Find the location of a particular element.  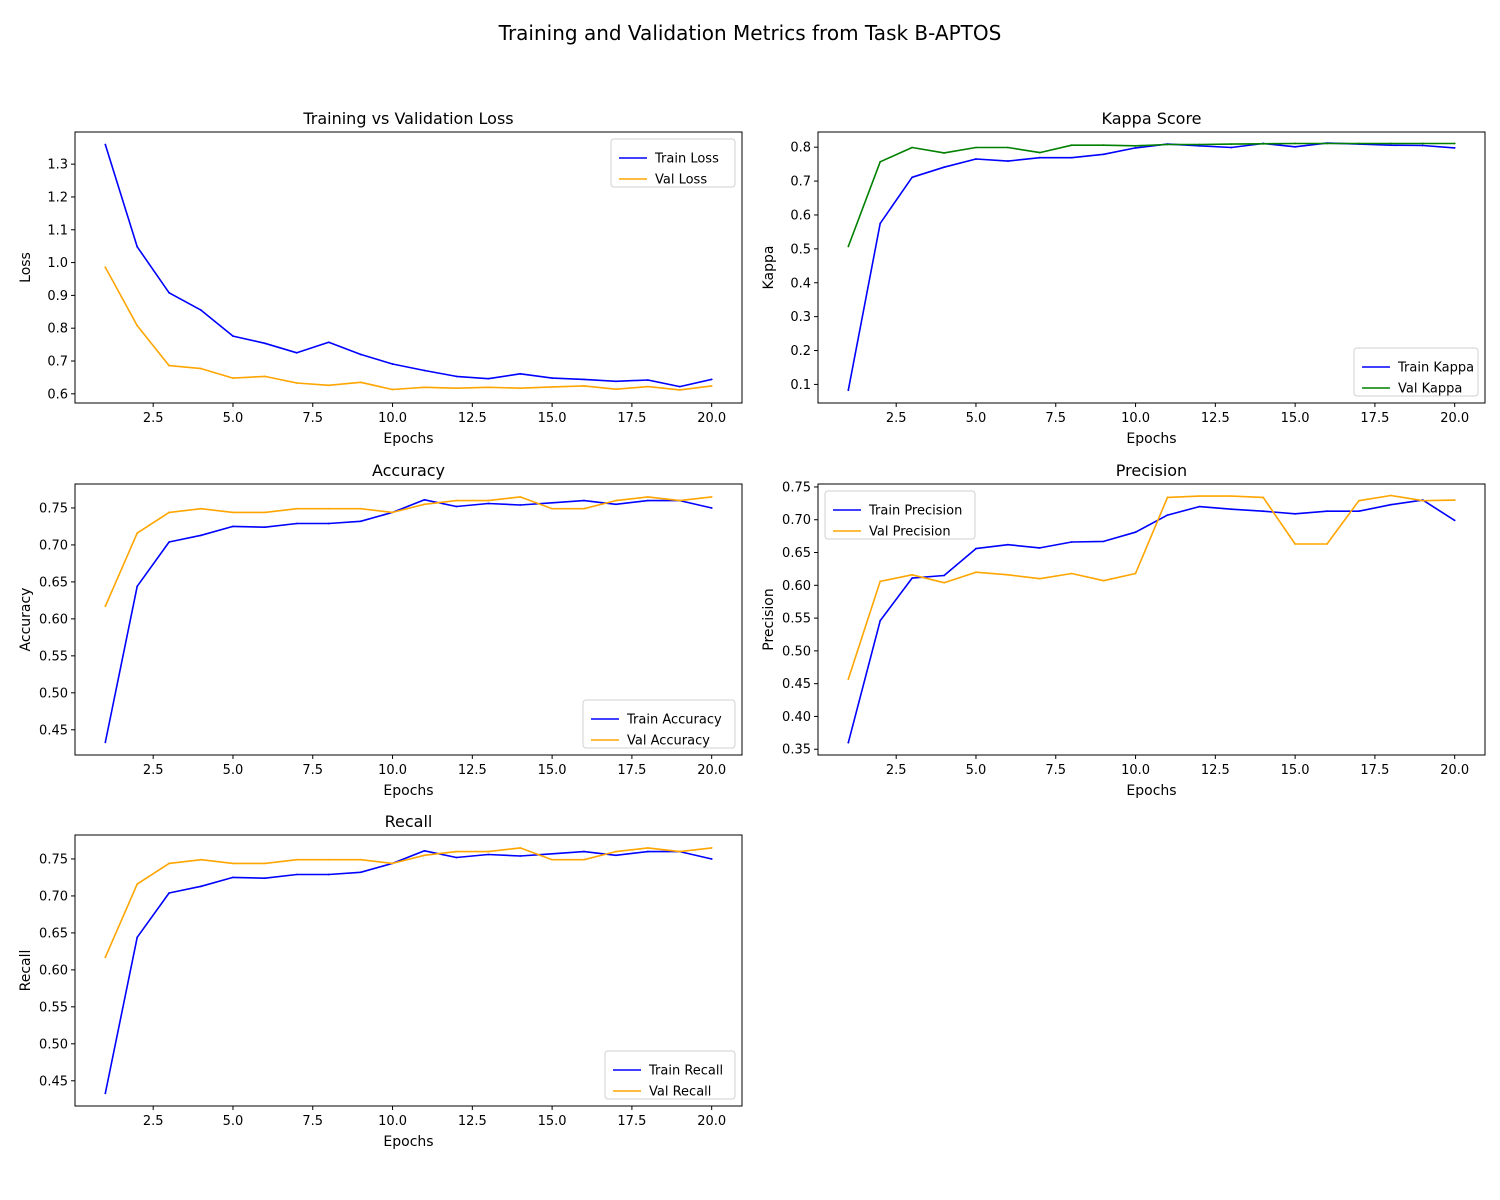

series-line-train-accuracy is located at coordinates (408, 620).